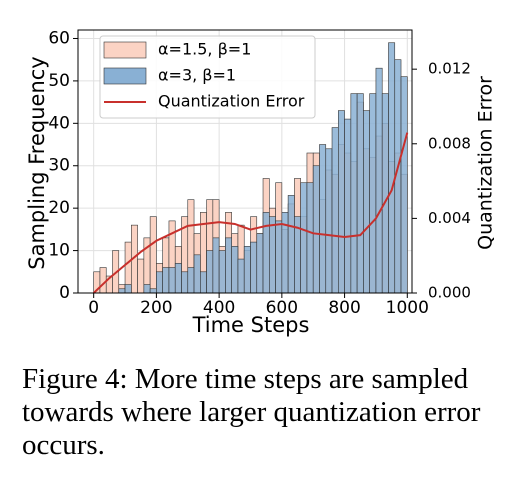  What do you see at coordinates (59, 81) in the screenshot?
I see `y-tick-label: 50` at bounding box center [59, 81].